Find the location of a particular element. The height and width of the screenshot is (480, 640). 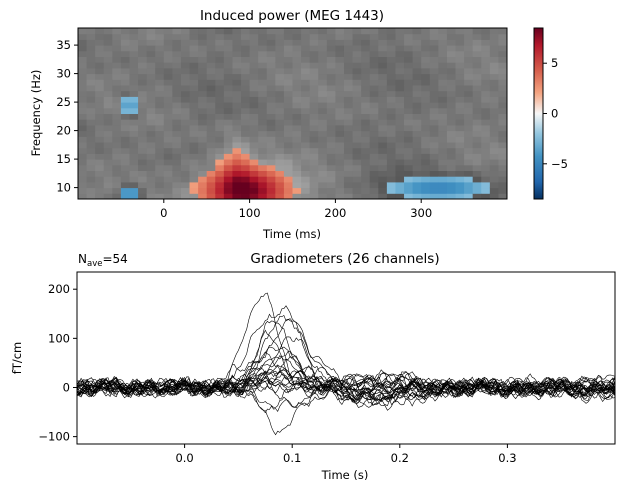

colorbar-tick-label: 0 is located at coordinates (554, 114).